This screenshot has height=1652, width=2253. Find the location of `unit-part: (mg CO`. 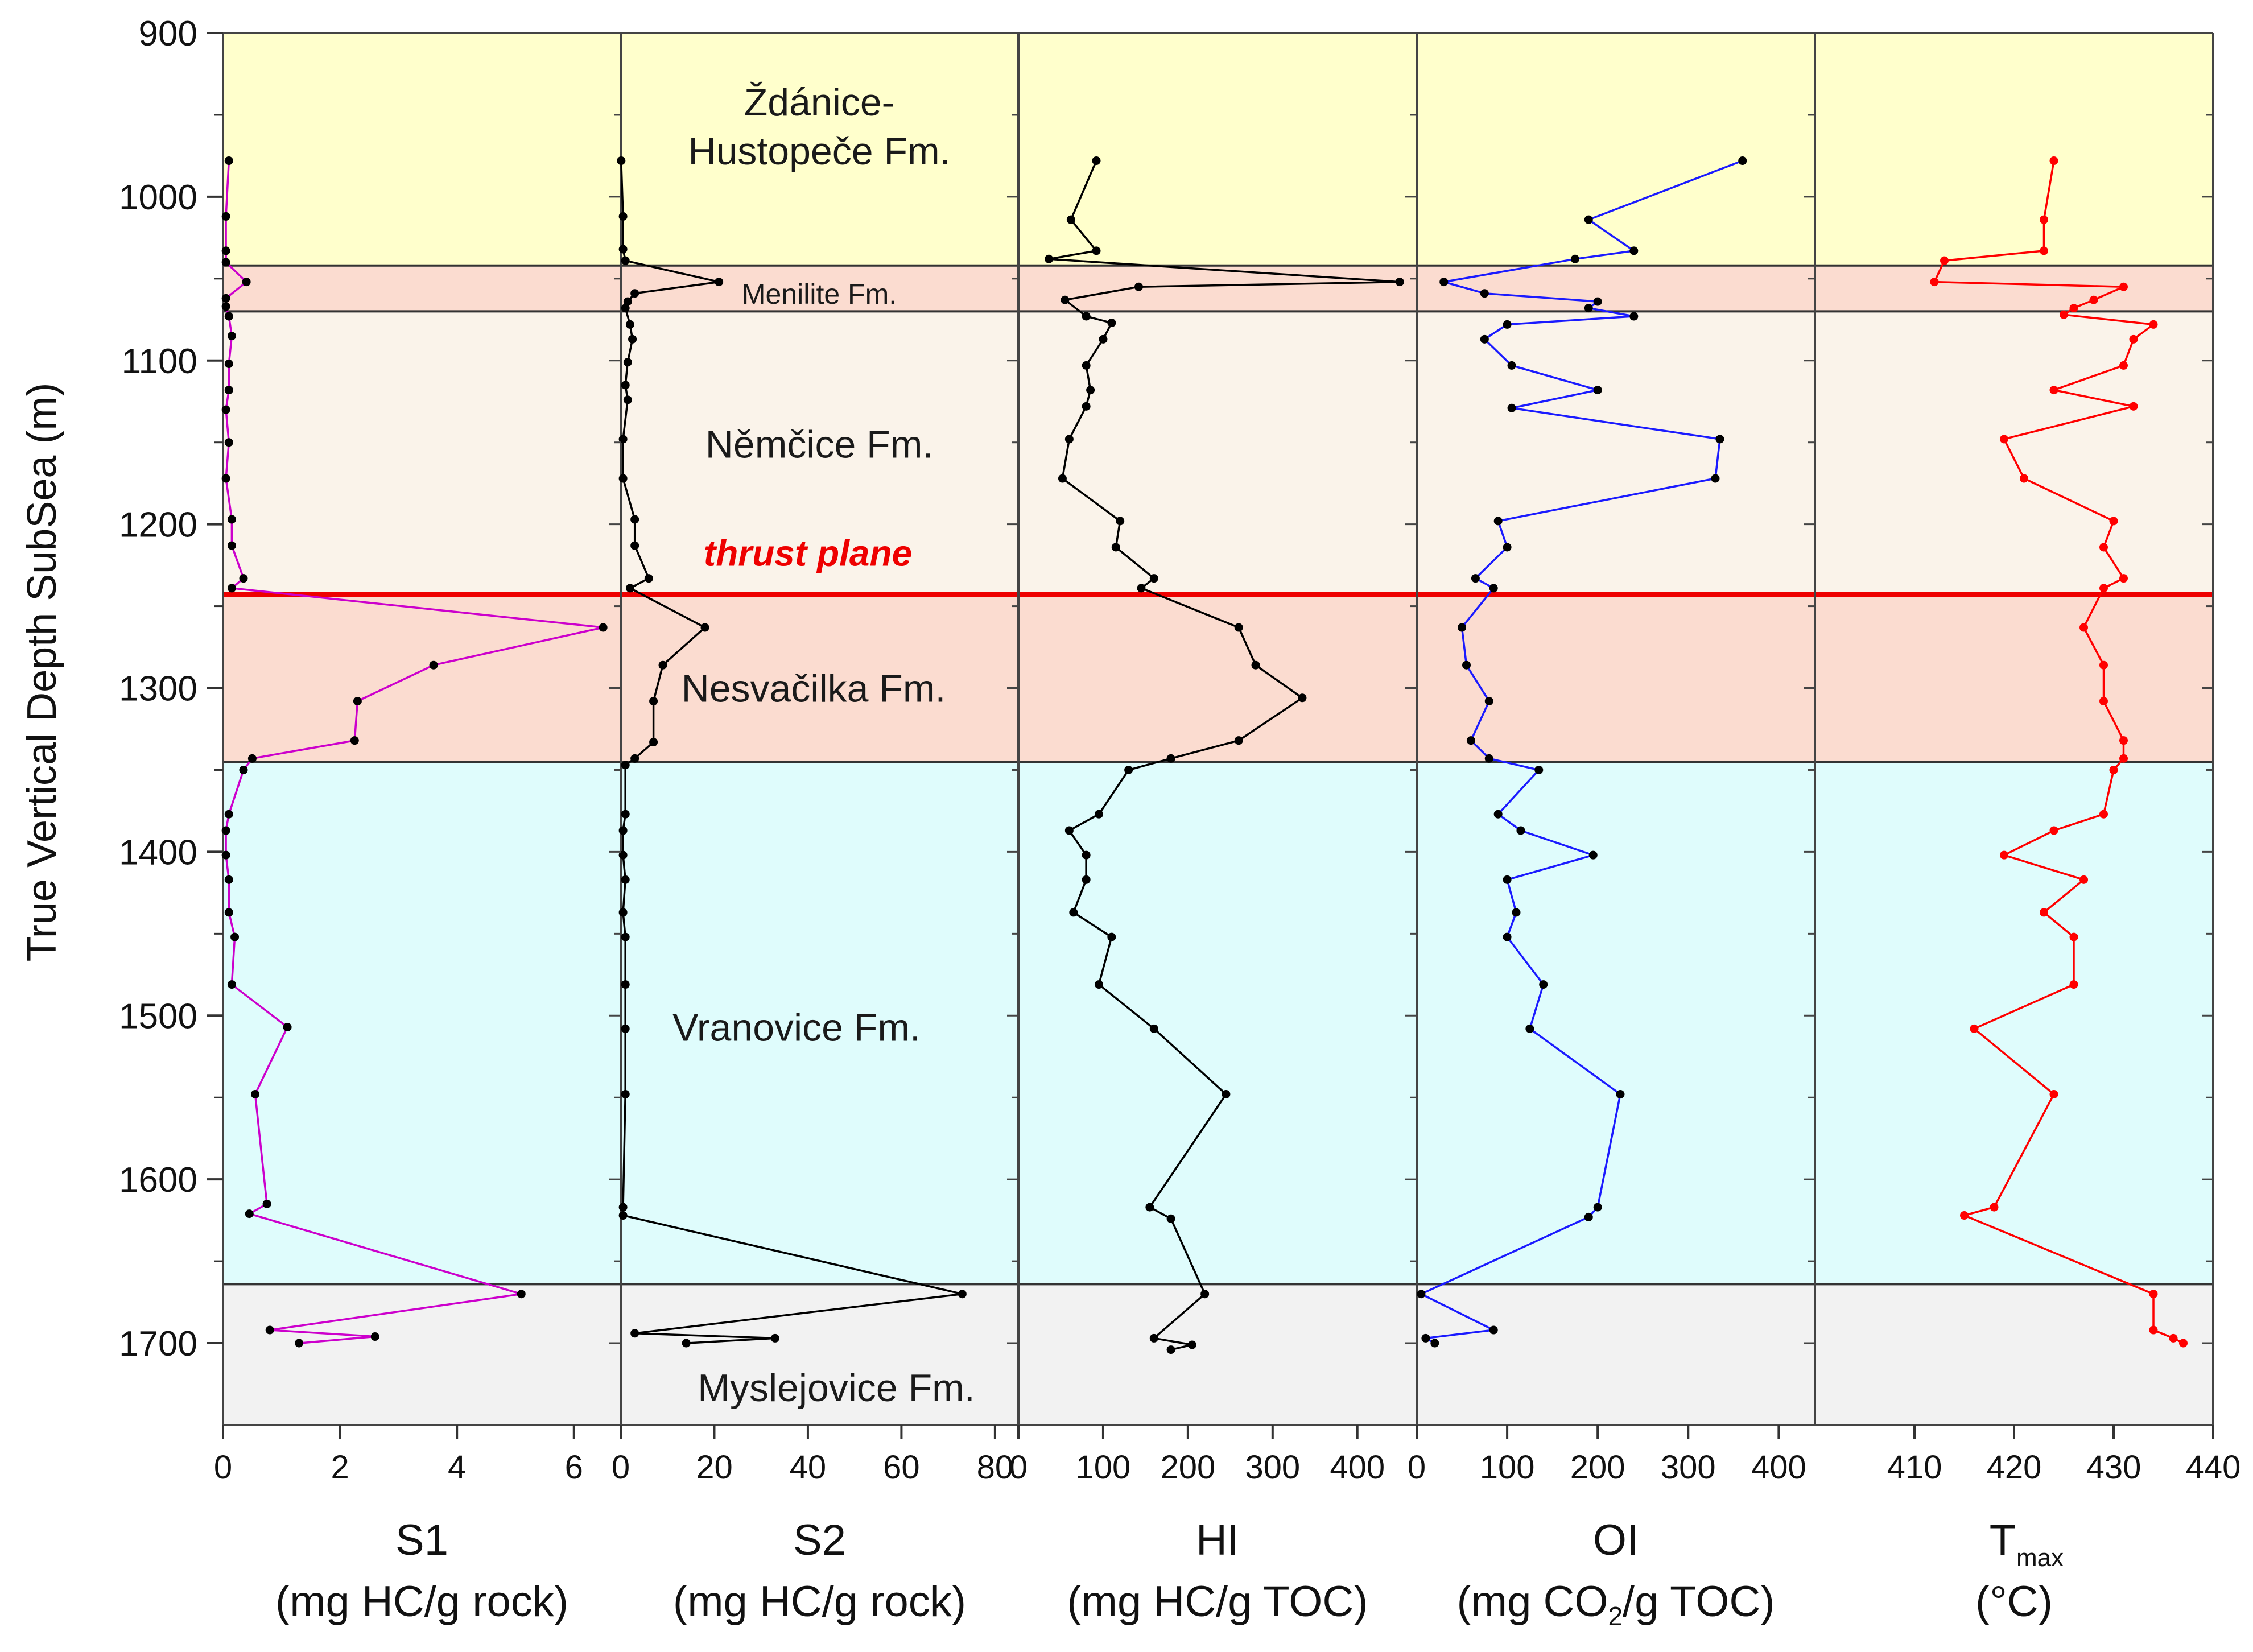

unit-part: (mg CO is located at coordinates (1532, 1601).